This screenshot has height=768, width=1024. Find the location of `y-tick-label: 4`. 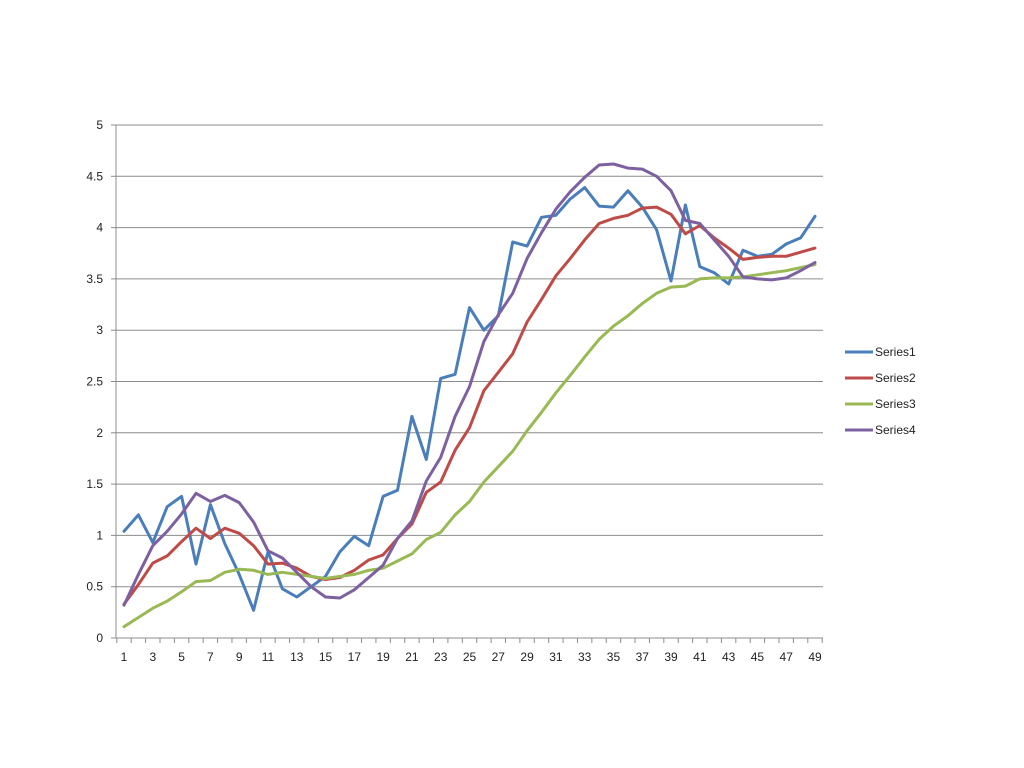

y-tick-label: 4 is located at coordinates (99, 228).